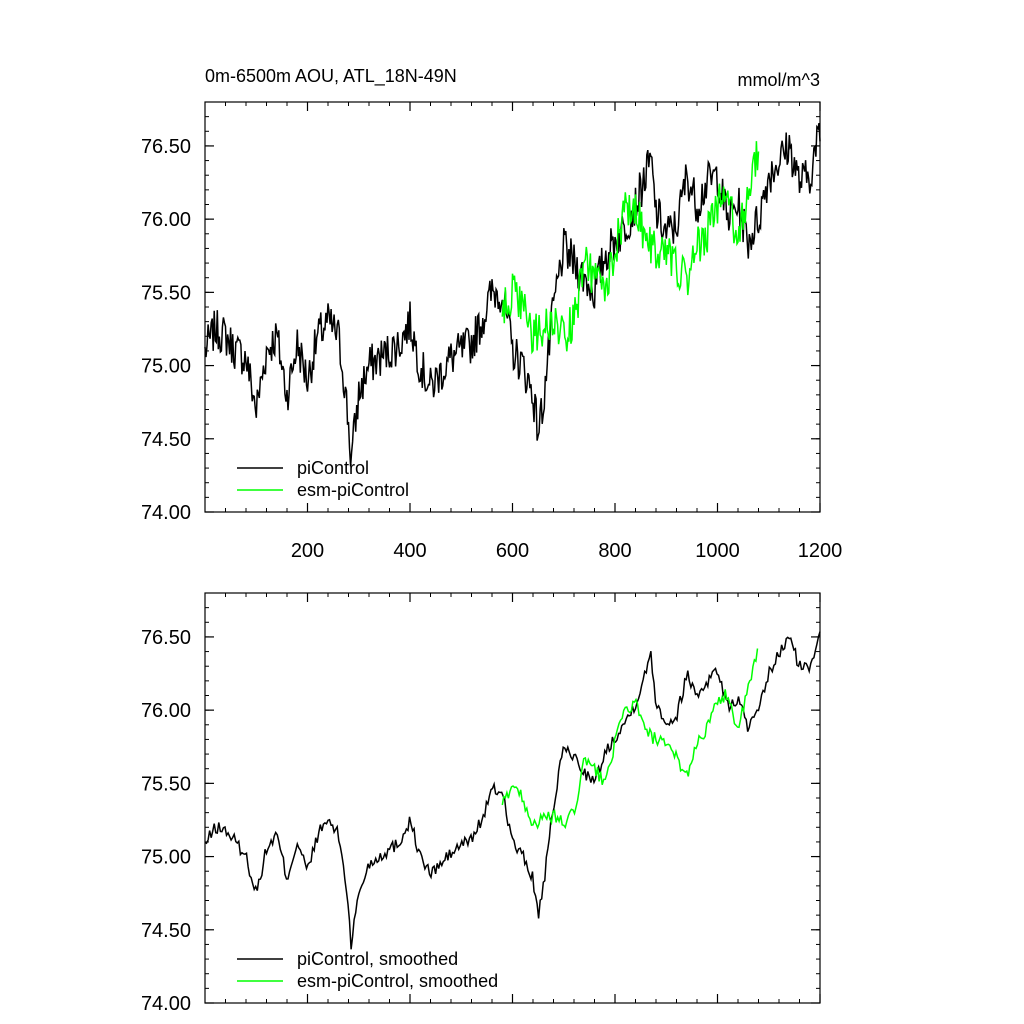  Describe the element at coordinates (779, 80) in the screenshot. I see `units-label: mmol/m^3` at that location.